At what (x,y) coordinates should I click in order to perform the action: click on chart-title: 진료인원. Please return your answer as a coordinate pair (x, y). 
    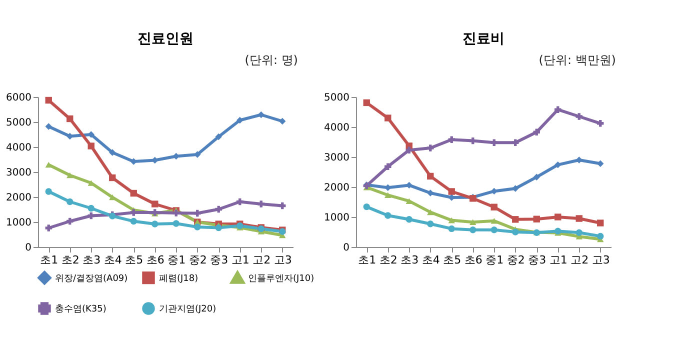
    Looking at the image, I should click on (166, 39).